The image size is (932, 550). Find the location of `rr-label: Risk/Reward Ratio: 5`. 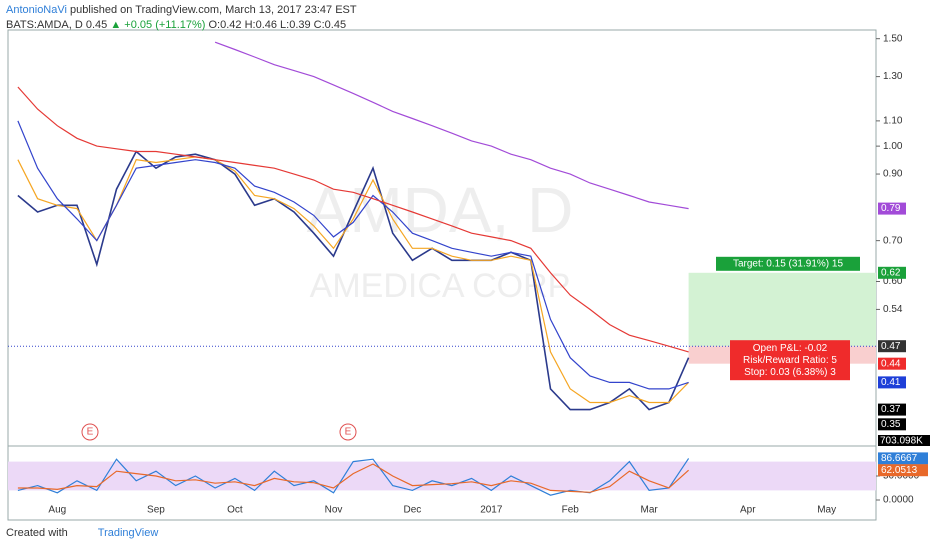

rr-label: Risk/Reward Ratio: 5 is located at coordinates (790, 360).